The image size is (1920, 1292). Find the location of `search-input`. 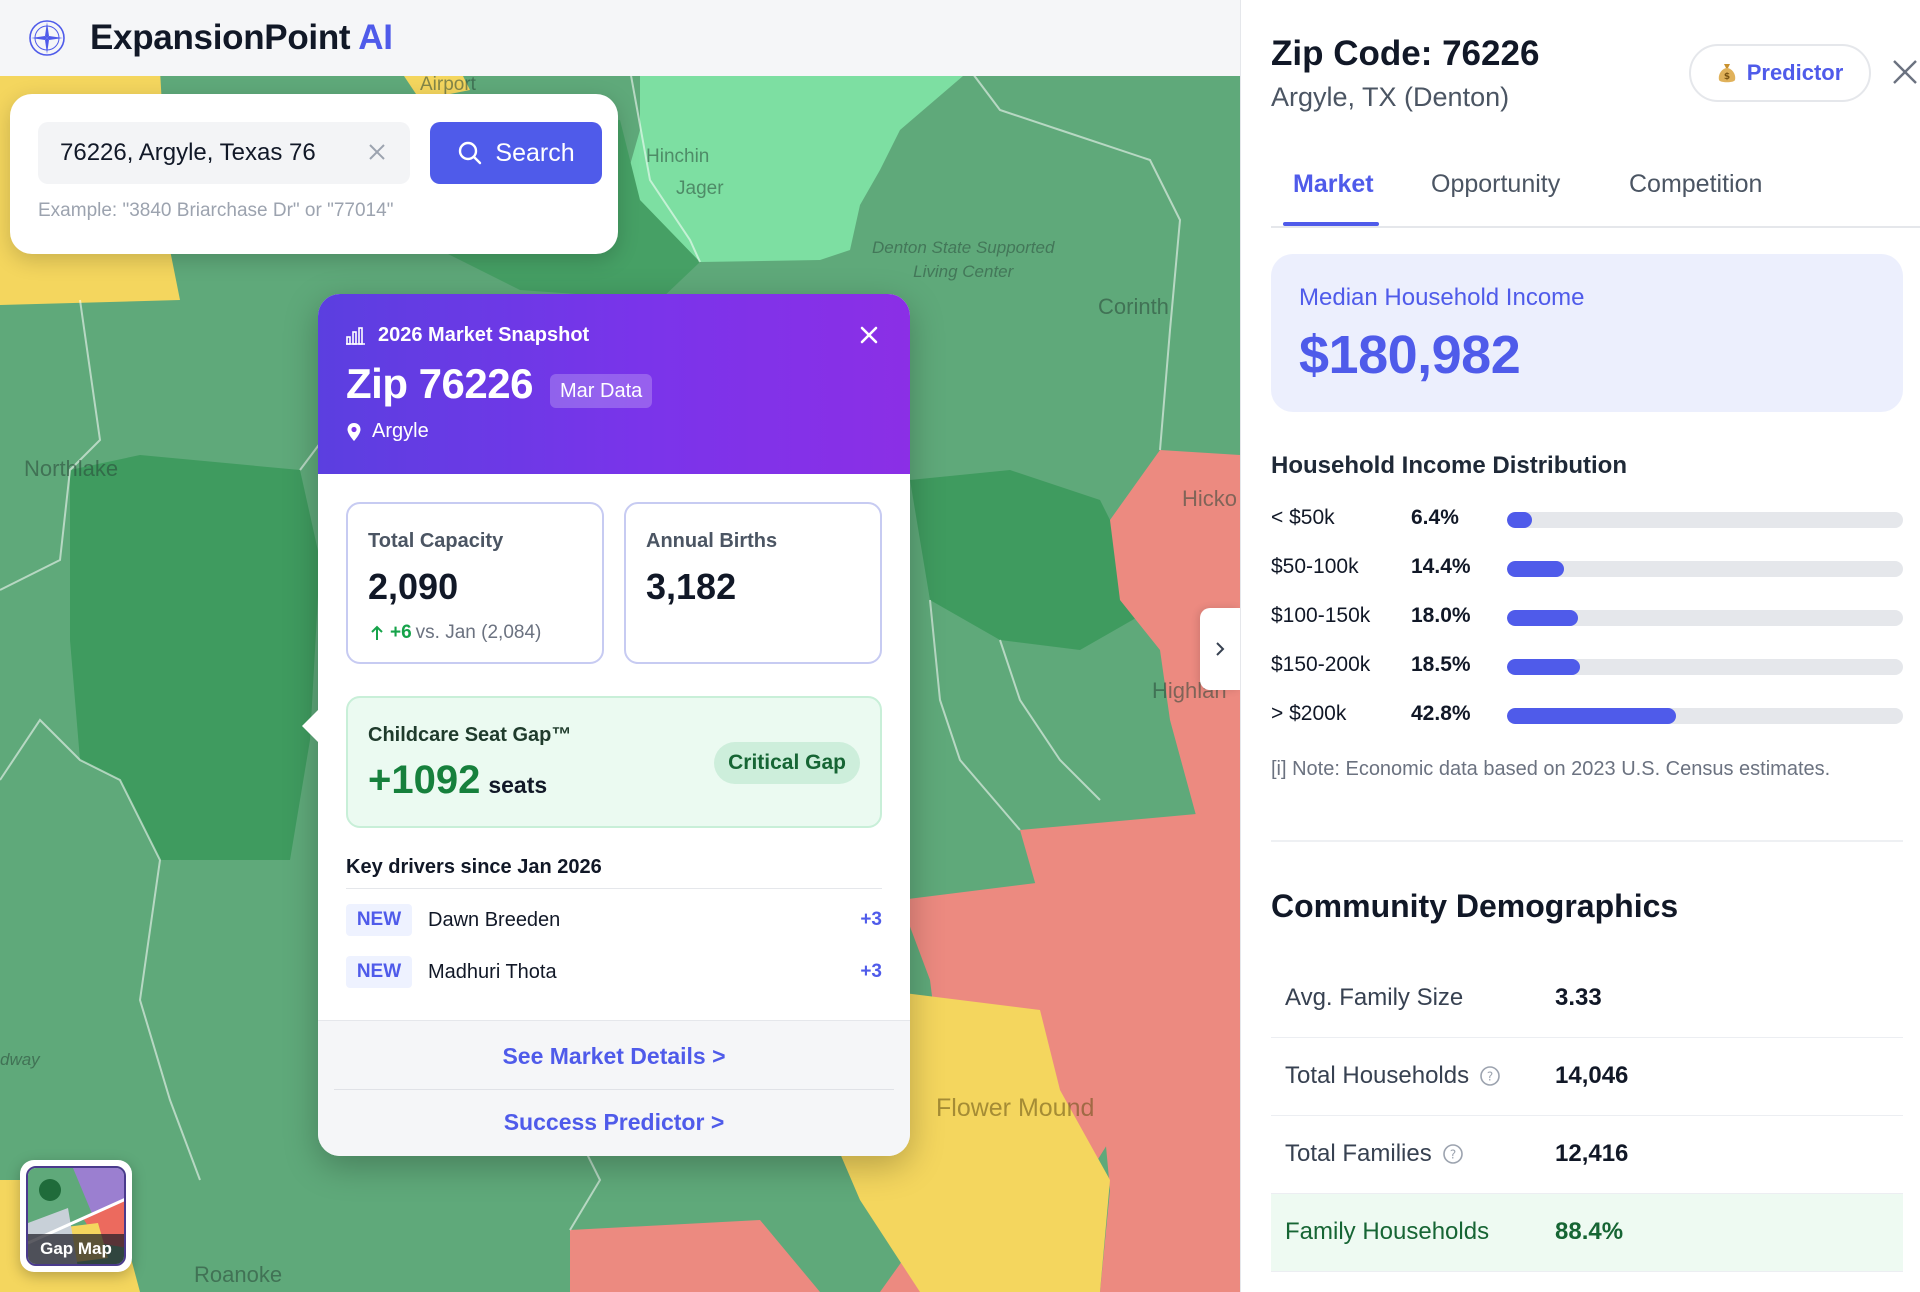

search-input is located at coordinates (198, 153).